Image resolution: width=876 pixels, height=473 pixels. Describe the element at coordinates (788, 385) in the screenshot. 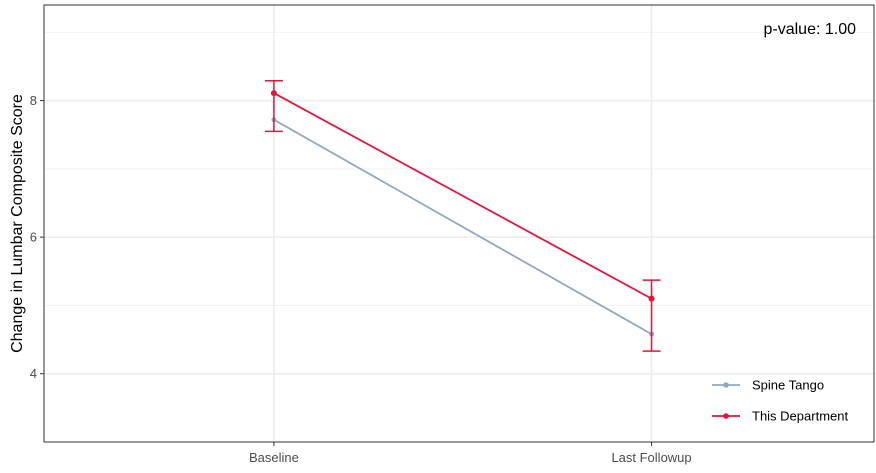

I see `legend-label: Spine Tango` at that location.